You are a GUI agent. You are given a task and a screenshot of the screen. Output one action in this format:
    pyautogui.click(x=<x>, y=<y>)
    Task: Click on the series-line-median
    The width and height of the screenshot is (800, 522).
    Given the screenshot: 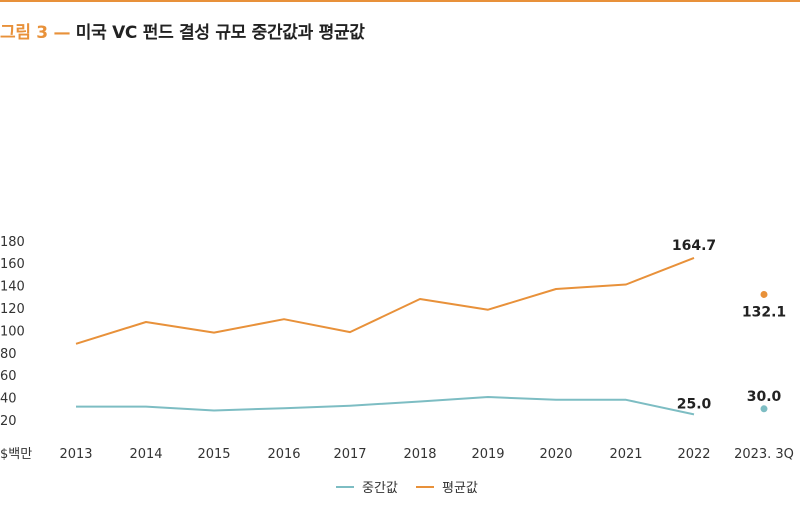 What is the action you would take?
    pyautogui.click(x=385, y=406)
    